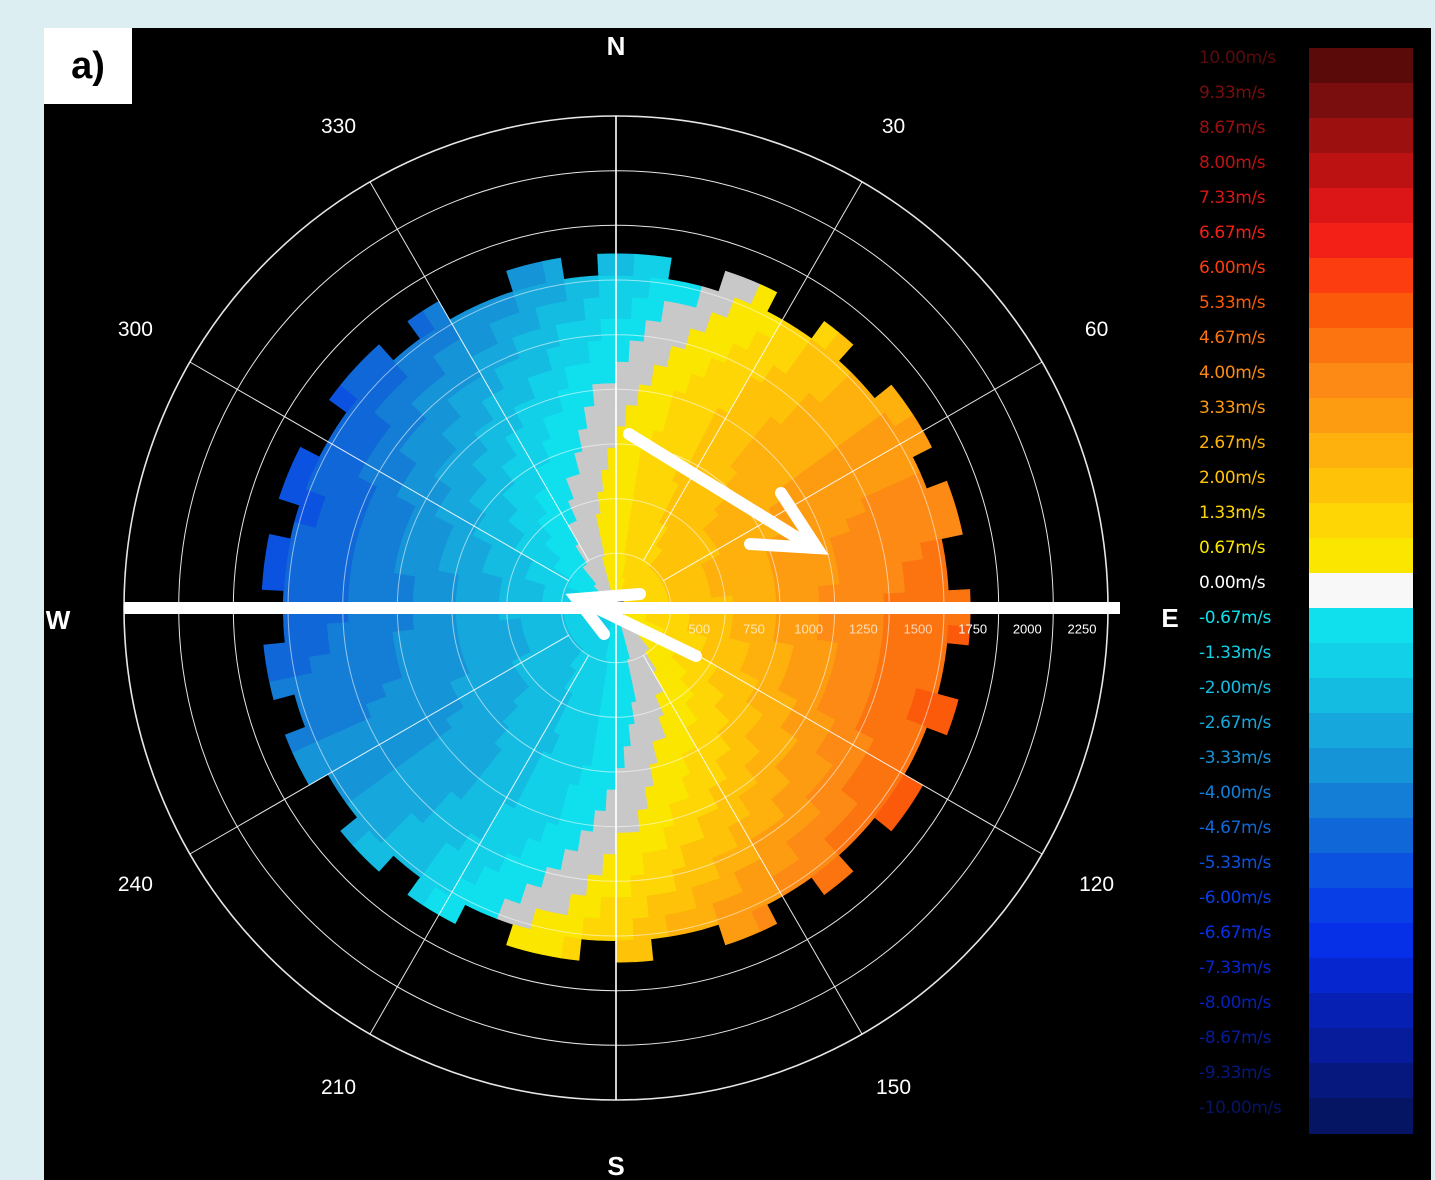 The width and height of the screenshot is (1435, 1180). Describe the element at coordinates (615, 1165) in the screenshot. I see `cardinal-s: S` at that location.